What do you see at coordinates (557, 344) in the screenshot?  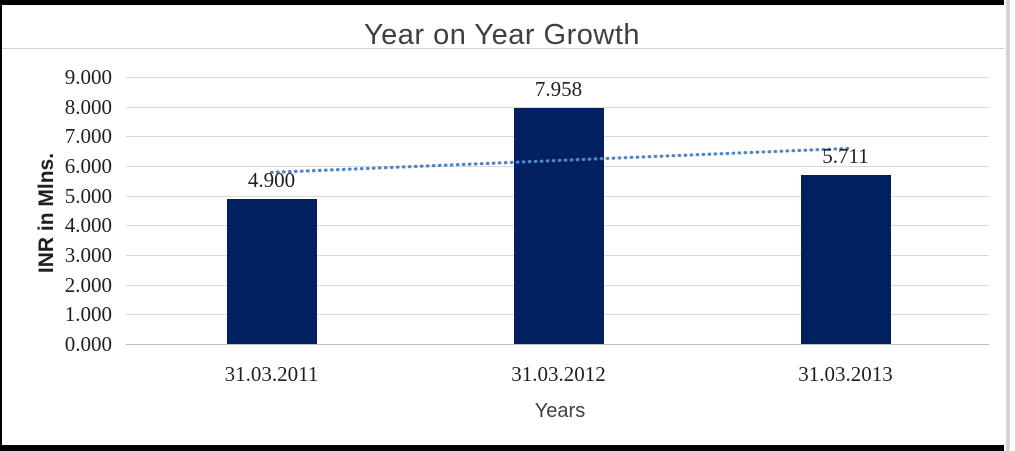 I see `x-axis-line` at bounding box center [557, 344].